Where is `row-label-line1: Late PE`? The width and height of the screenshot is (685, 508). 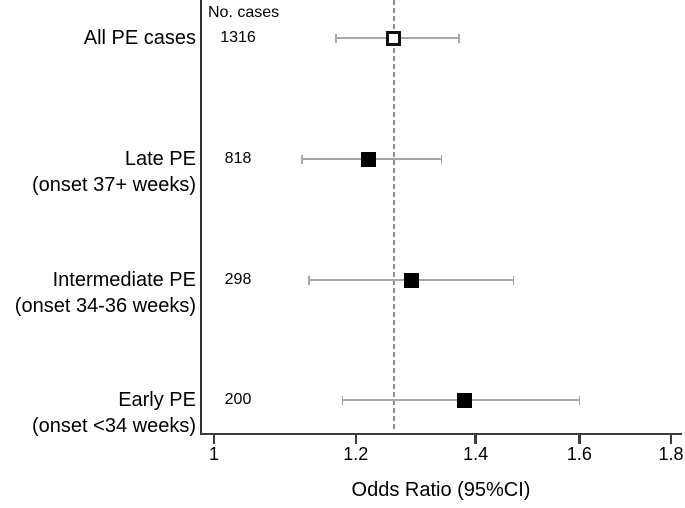 row-label-line1: Late PE is located at coordinates (160, 159).